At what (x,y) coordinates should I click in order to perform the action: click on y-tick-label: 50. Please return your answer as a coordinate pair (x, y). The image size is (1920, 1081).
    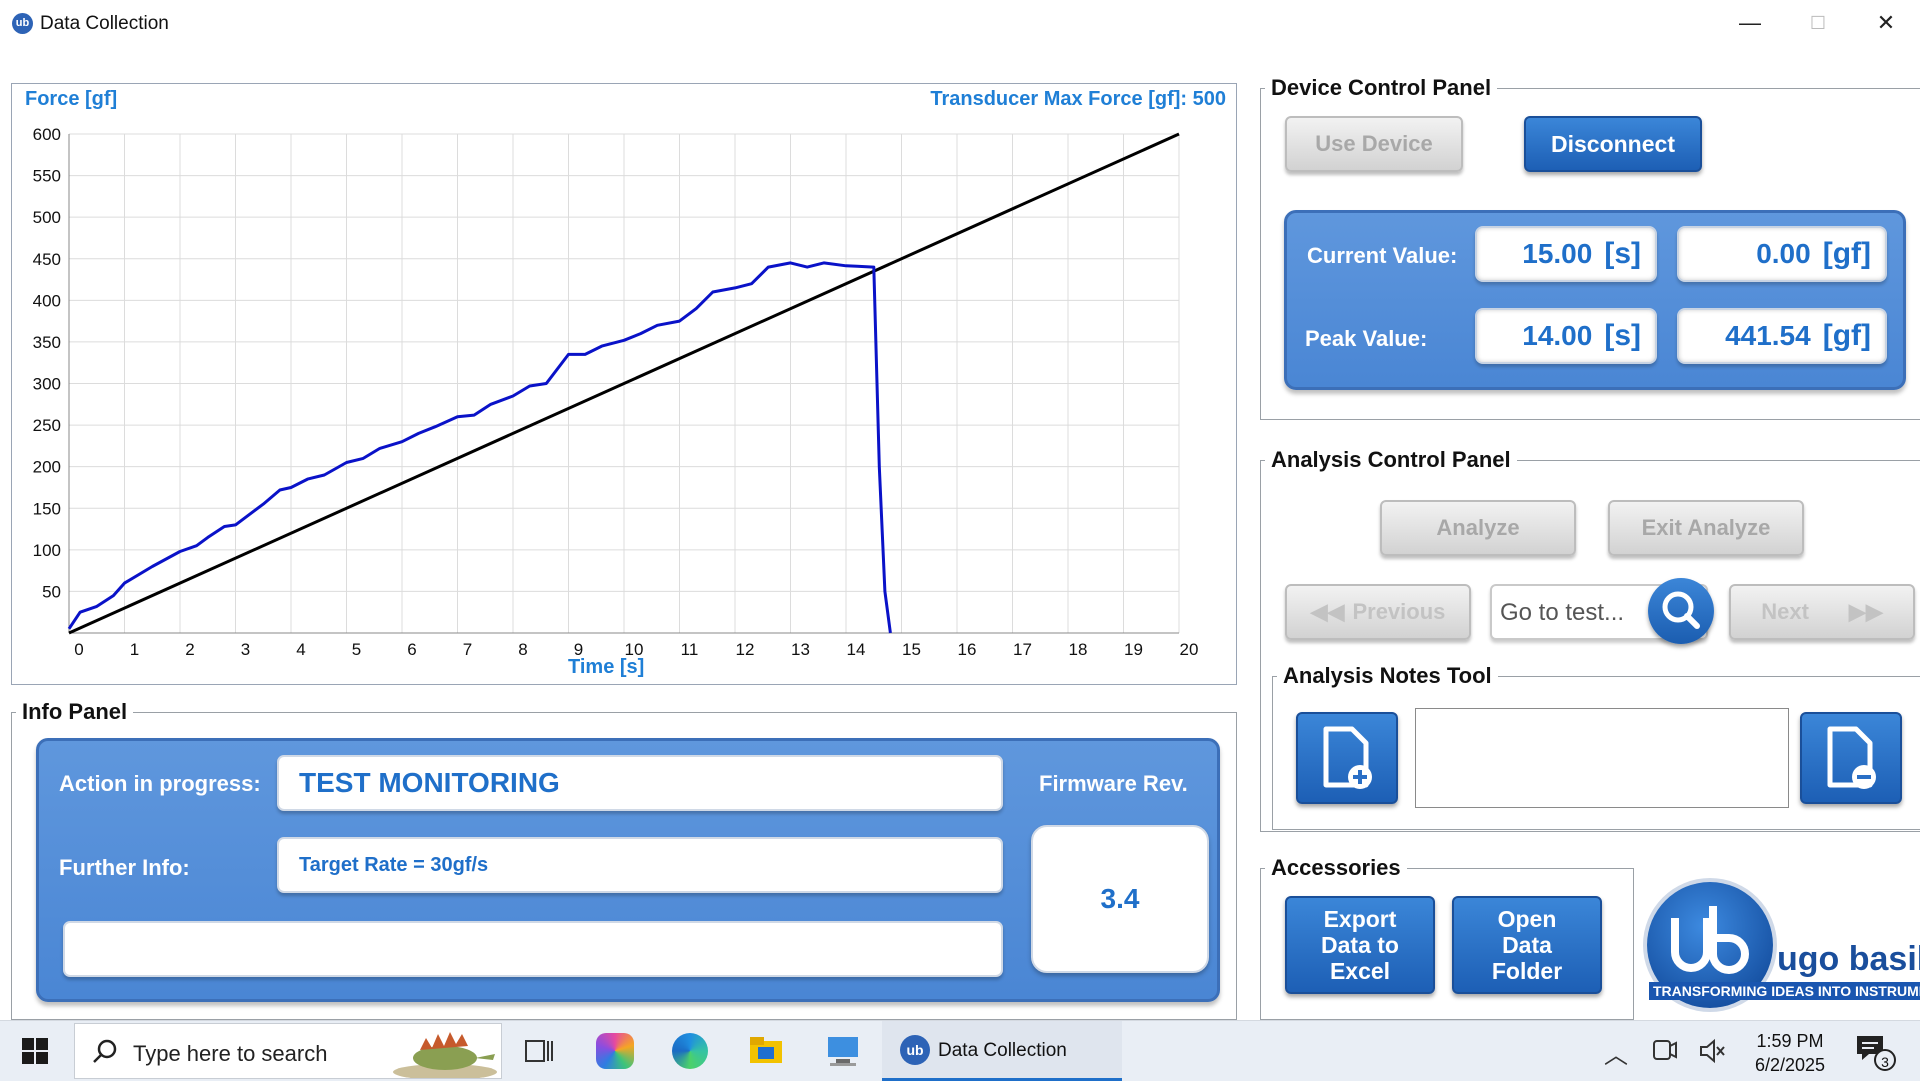
    Looking at the image, I should click on (51, 591).